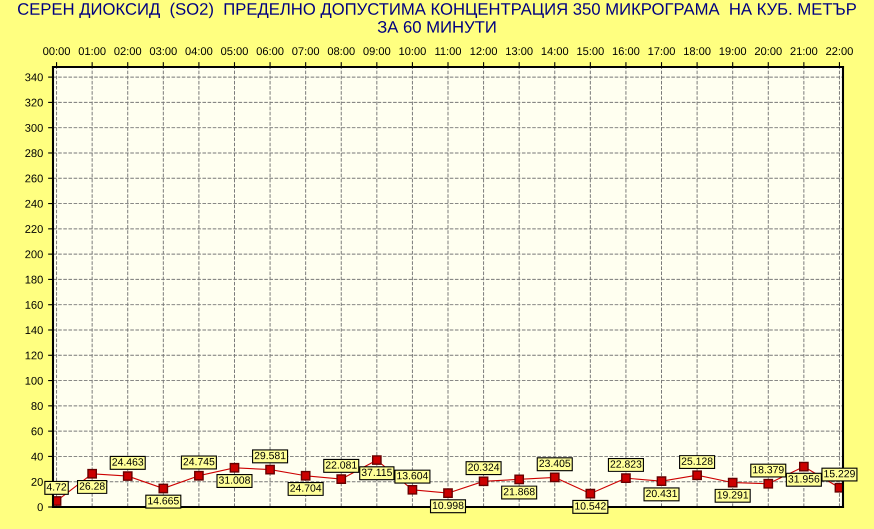 The image size is (874, 529). I want to click on x-tick-label: 05:00, so click(234, 51).